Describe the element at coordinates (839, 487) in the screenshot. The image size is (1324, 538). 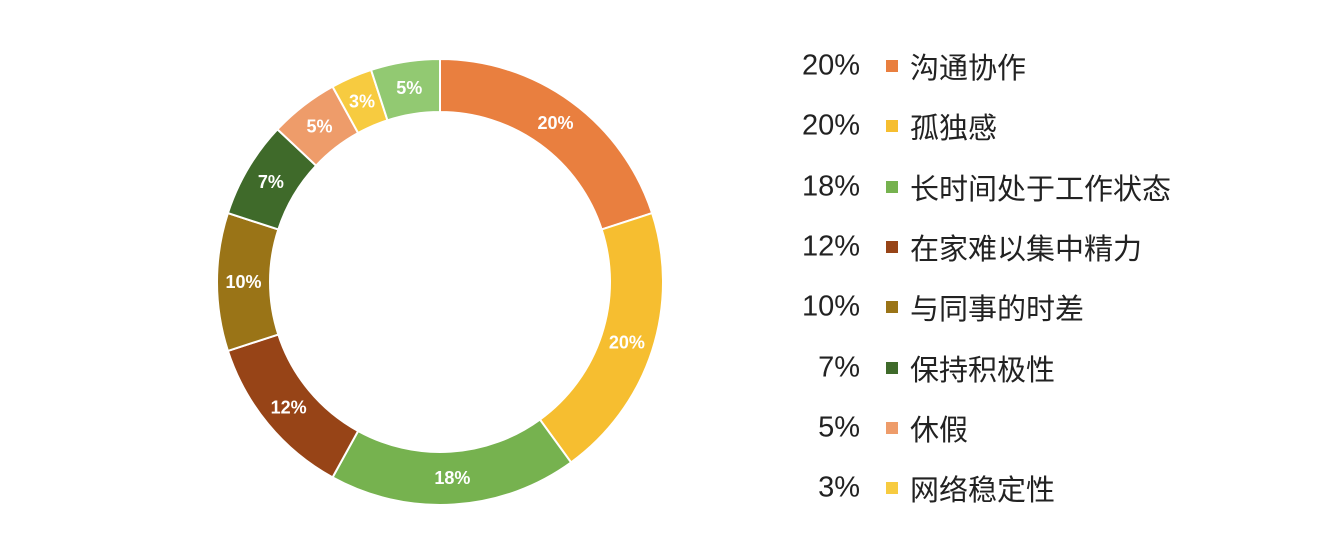
I see `legend-item-value: 3%` at that location.